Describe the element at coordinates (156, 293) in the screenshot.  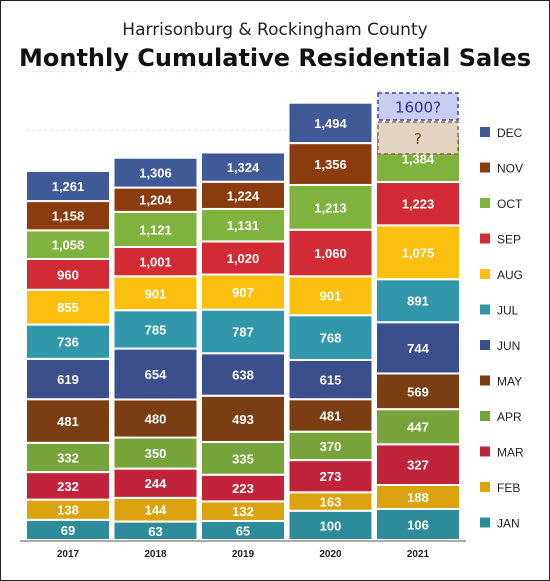
I see `data-label-2018-aug: 901` at that location.